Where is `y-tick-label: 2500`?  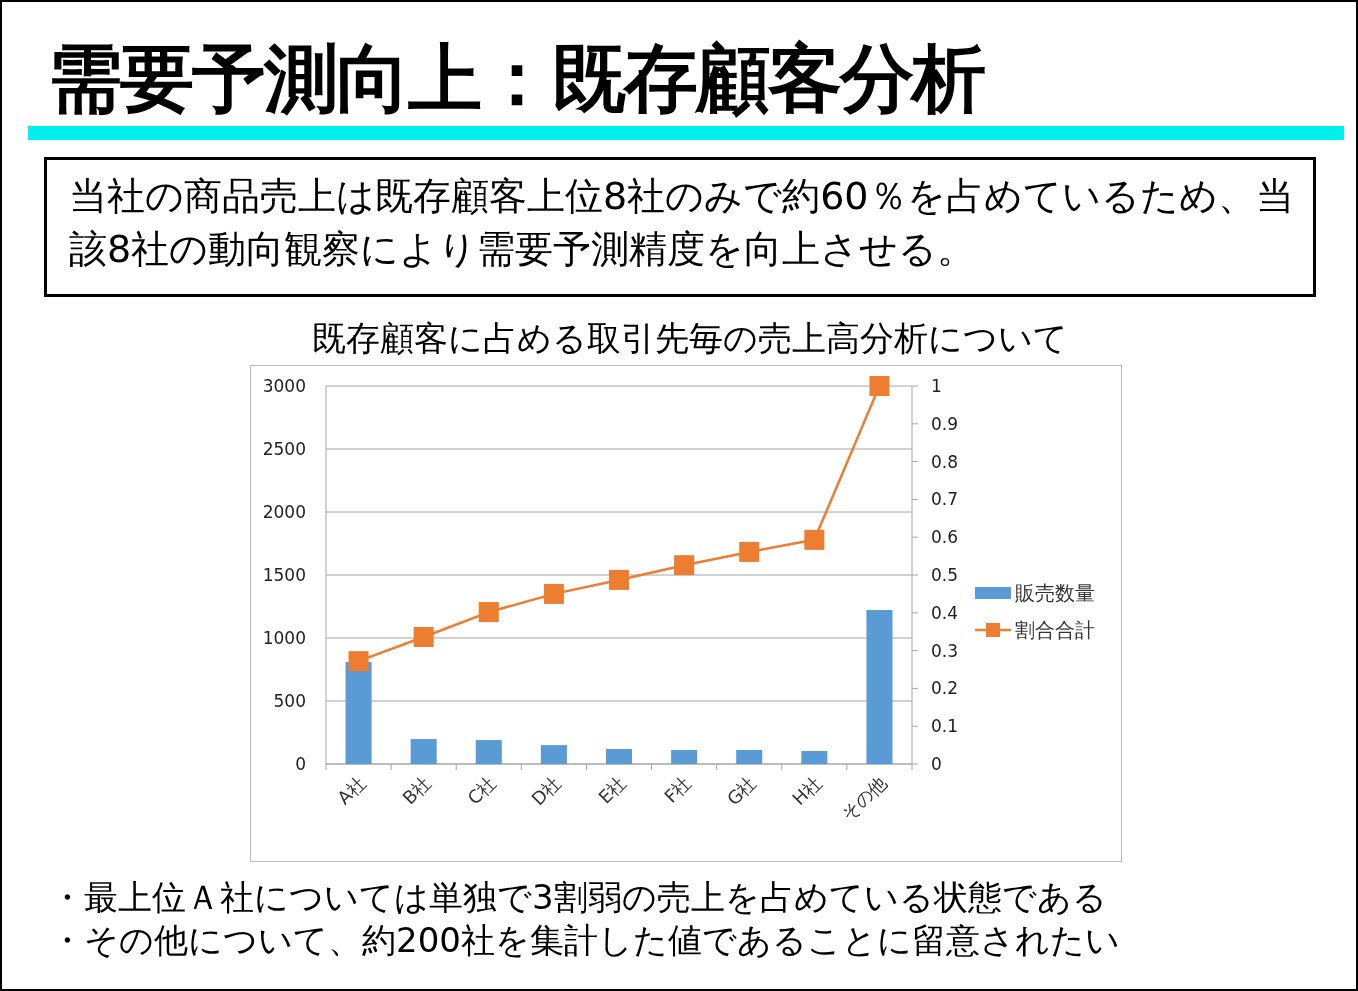
y-tick-label: 2500 is located at coordinates (284, 449).